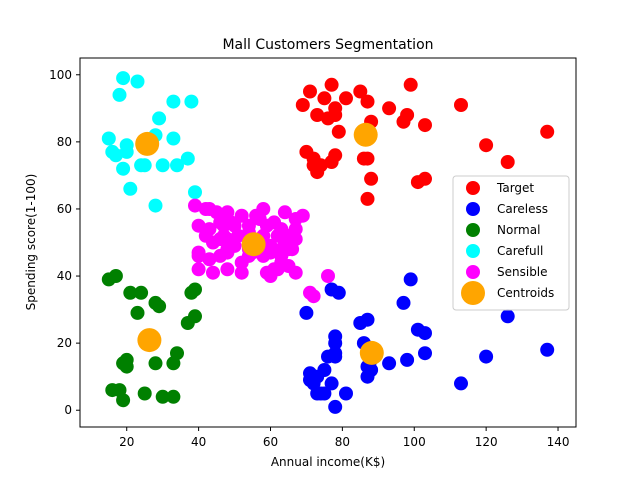 The width and height of the screenshot is (640, 478). What do you see at coordinates (64, 142) in the screenshot?
I see `y-tick-label: 80` at bounding box center [64, 142].